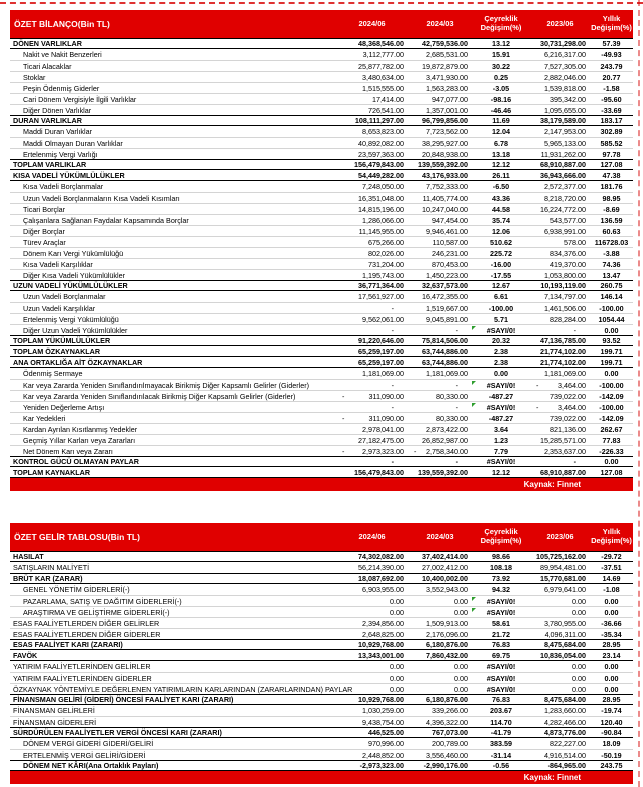 This screenshot has height=787, width=643. I want to click on cell-value: 56,214,390.00, so click(372, 567).